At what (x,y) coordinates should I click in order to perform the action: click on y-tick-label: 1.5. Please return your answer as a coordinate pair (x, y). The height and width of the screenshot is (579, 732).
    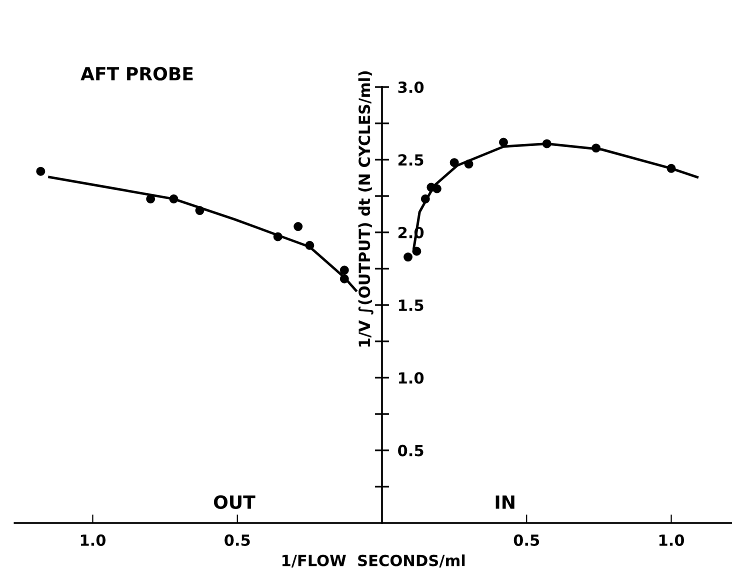
    Looking at the image, I should click on (411, 306).